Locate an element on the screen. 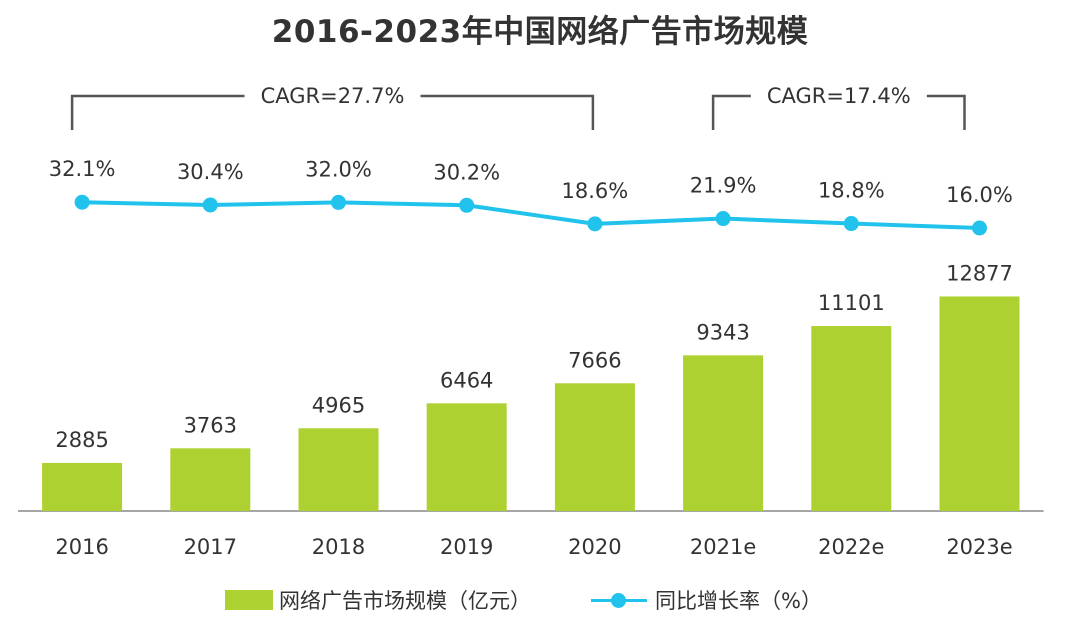 Image resolution: width=1080 pixels, height=629 pixels. legend-swatch-line is located at coordinates (619, 600).